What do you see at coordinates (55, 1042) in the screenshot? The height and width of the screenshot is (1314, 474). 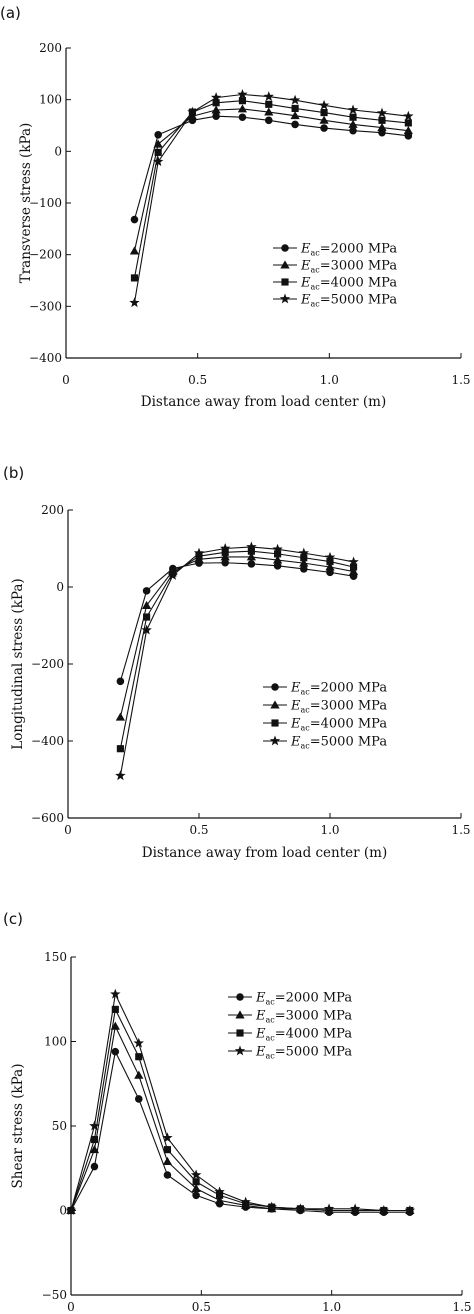 I see `y-tick-label: 100` at bounding box center [55, 1042].